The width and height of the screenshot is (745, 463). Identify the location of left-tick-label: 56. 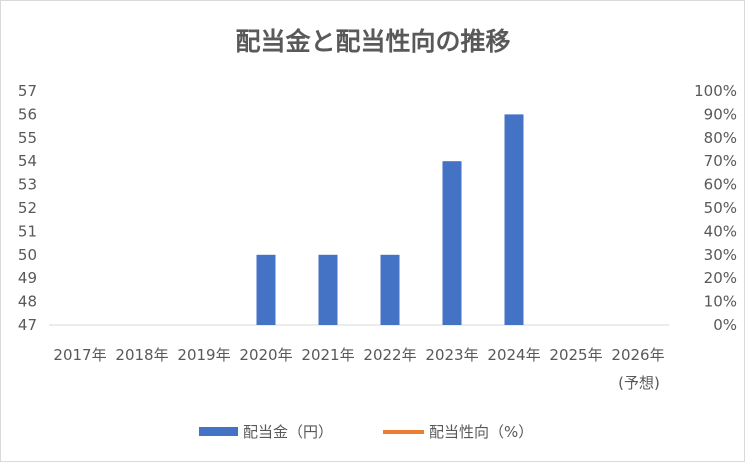
(27, 114).